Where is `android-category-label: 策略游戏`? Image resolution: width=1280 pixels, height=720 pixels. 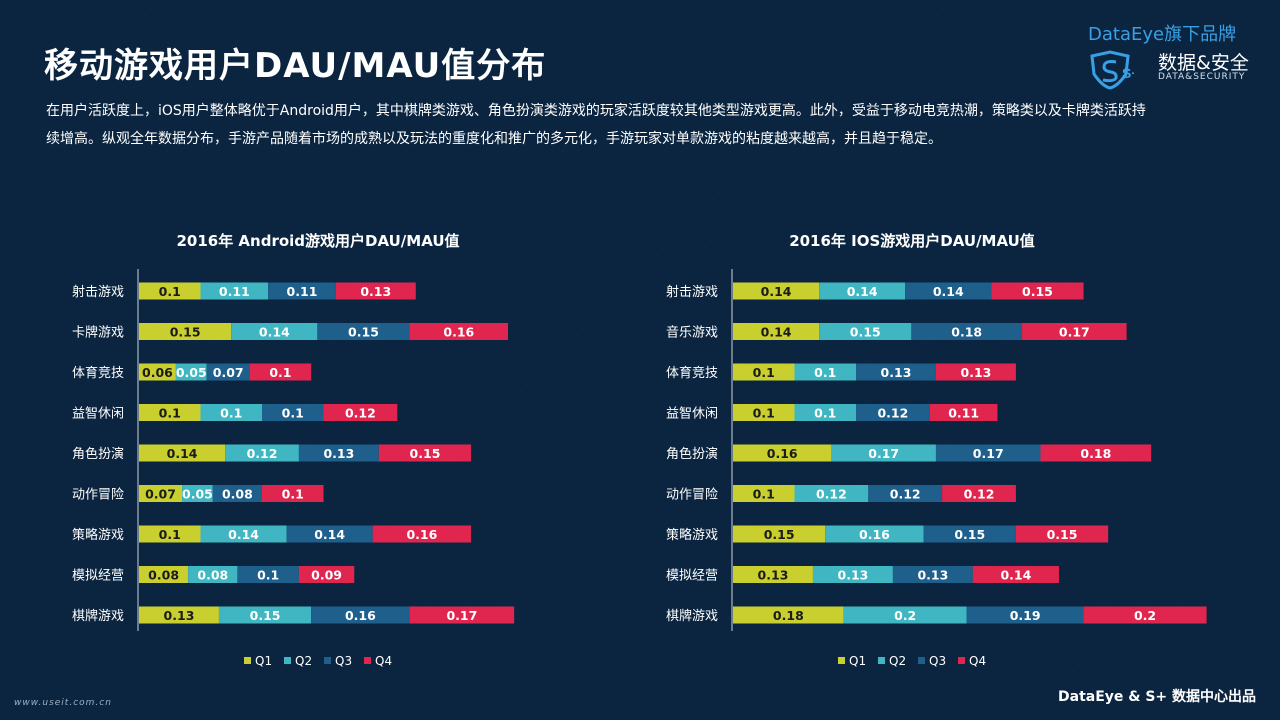
android-category-label: 策略游戏 is located at coordinates (98, 535).